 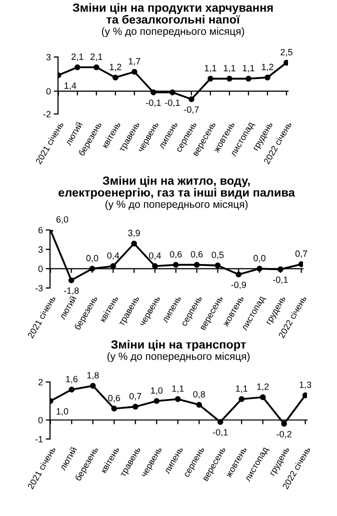 I want to click on data-label: -0,2, so click(x=284, y=434).